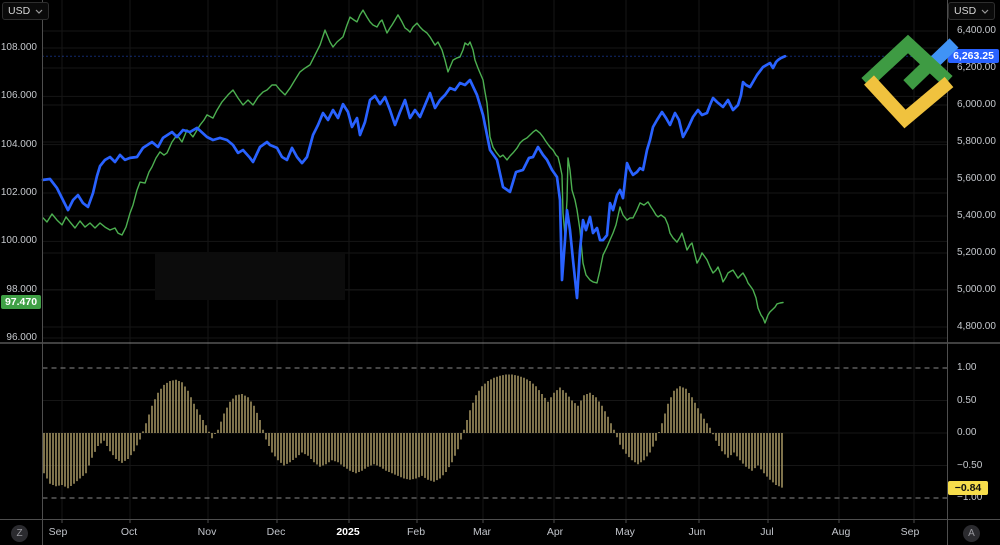  What do you see at coordinates (625, 532) in the screenshot?
I see `time-axis-label: May` at bounding box center [625, 532].